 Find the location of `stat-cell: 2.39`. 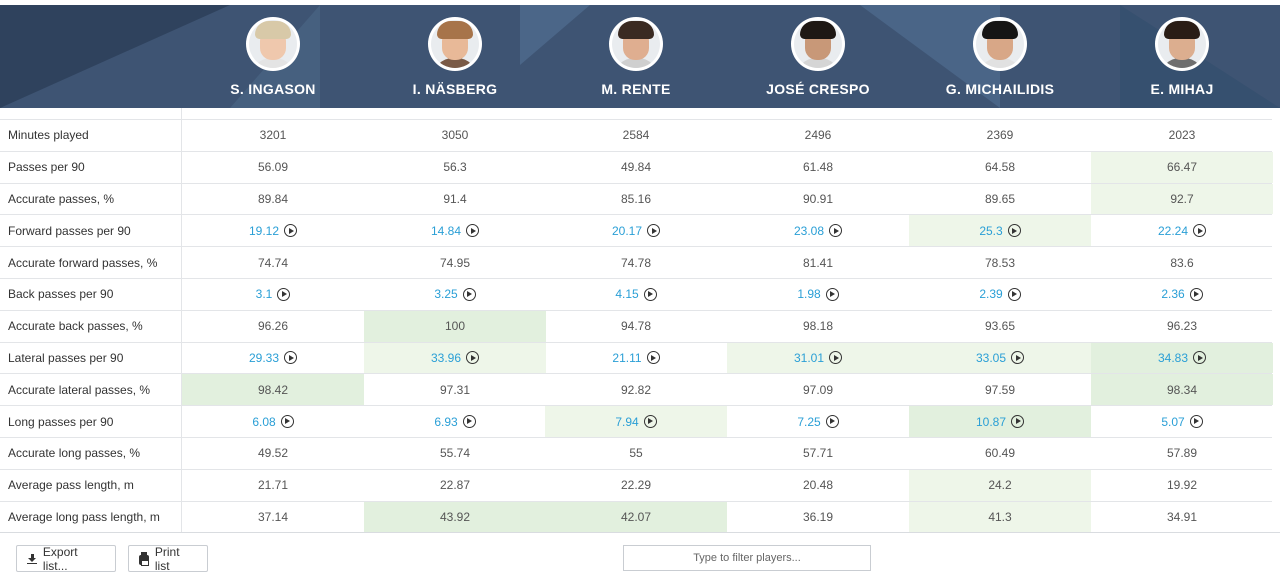

stat-cell: 2.39 is located at coordinates (1000, 294).